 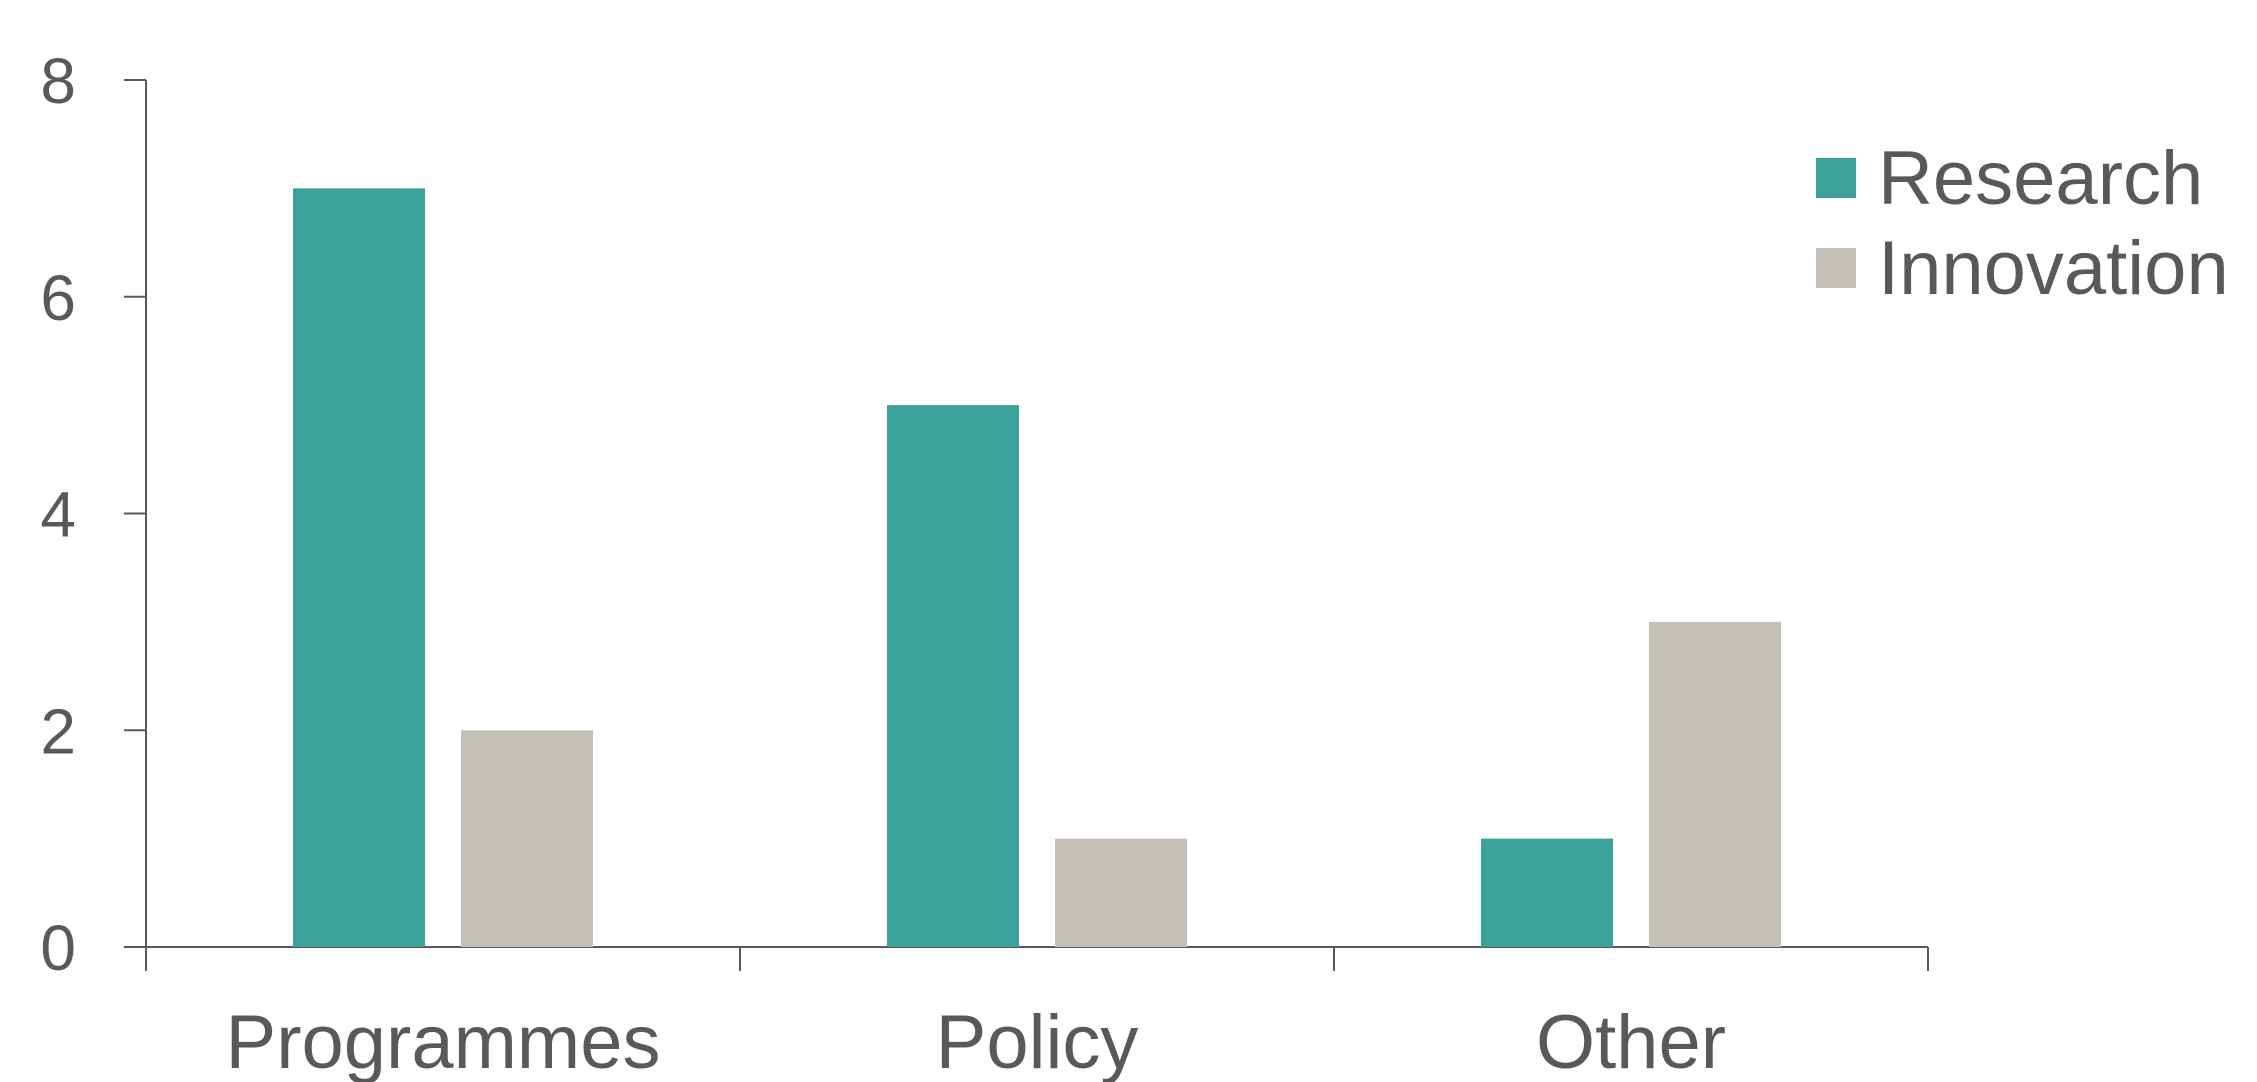 I want to click on x-tick-label: Policy, so click(x=1037, y=1041).